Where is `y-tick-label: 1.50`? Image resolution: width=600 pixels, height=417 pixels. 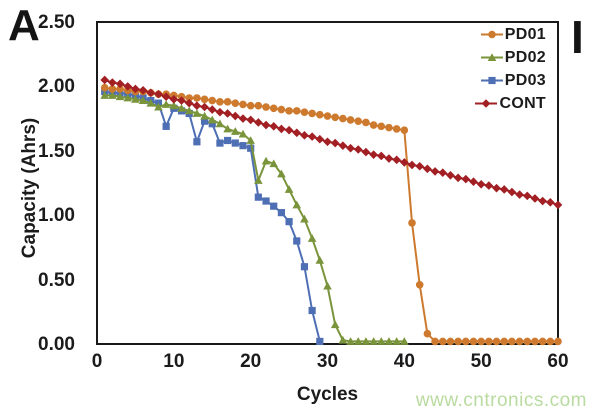 y-tick-label: 1.50 is located at coordinates (56, 151).